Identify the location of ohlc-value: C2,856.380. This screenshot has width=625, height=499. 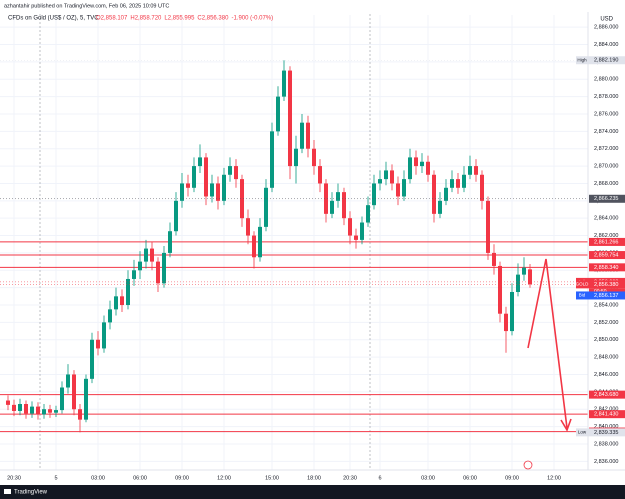
(213, 19).